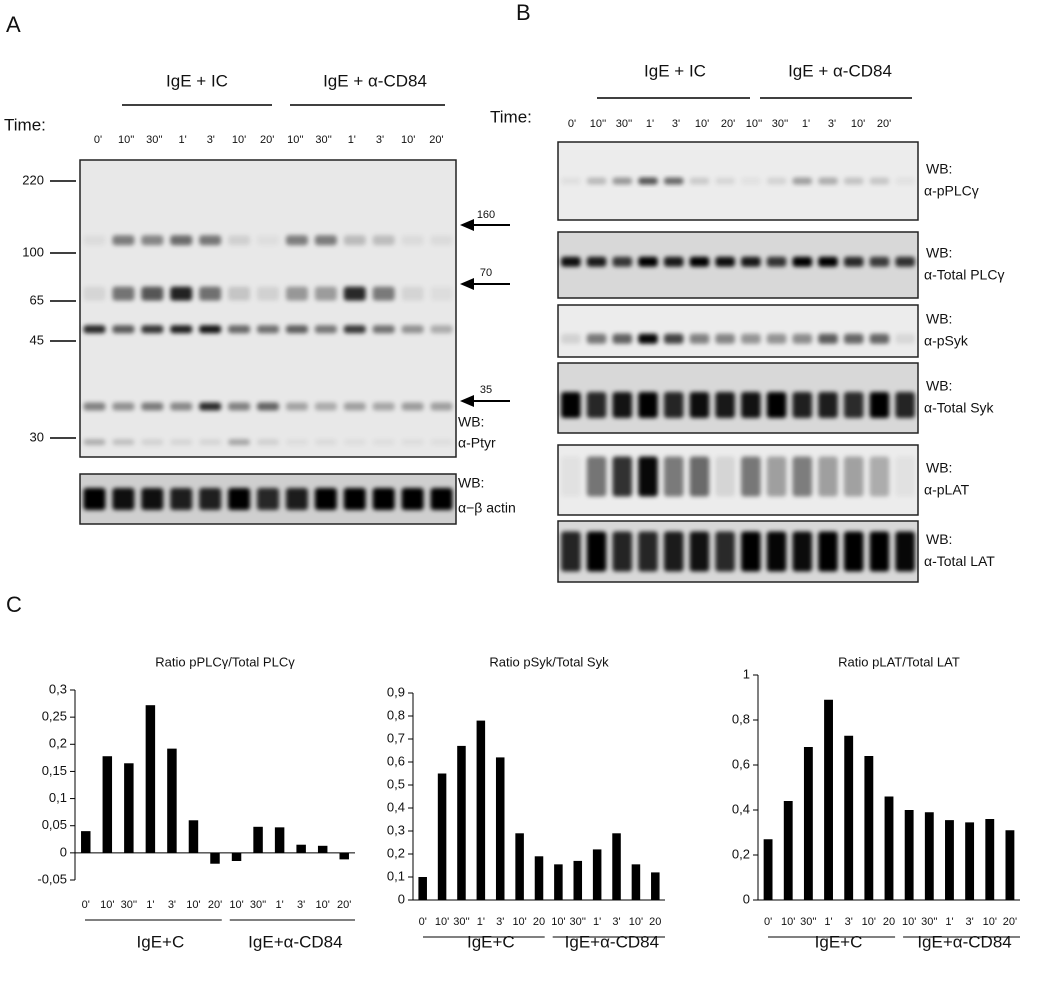 The image size is (1050, 987). I want to click on marker-label: 100, so click(33, 251).